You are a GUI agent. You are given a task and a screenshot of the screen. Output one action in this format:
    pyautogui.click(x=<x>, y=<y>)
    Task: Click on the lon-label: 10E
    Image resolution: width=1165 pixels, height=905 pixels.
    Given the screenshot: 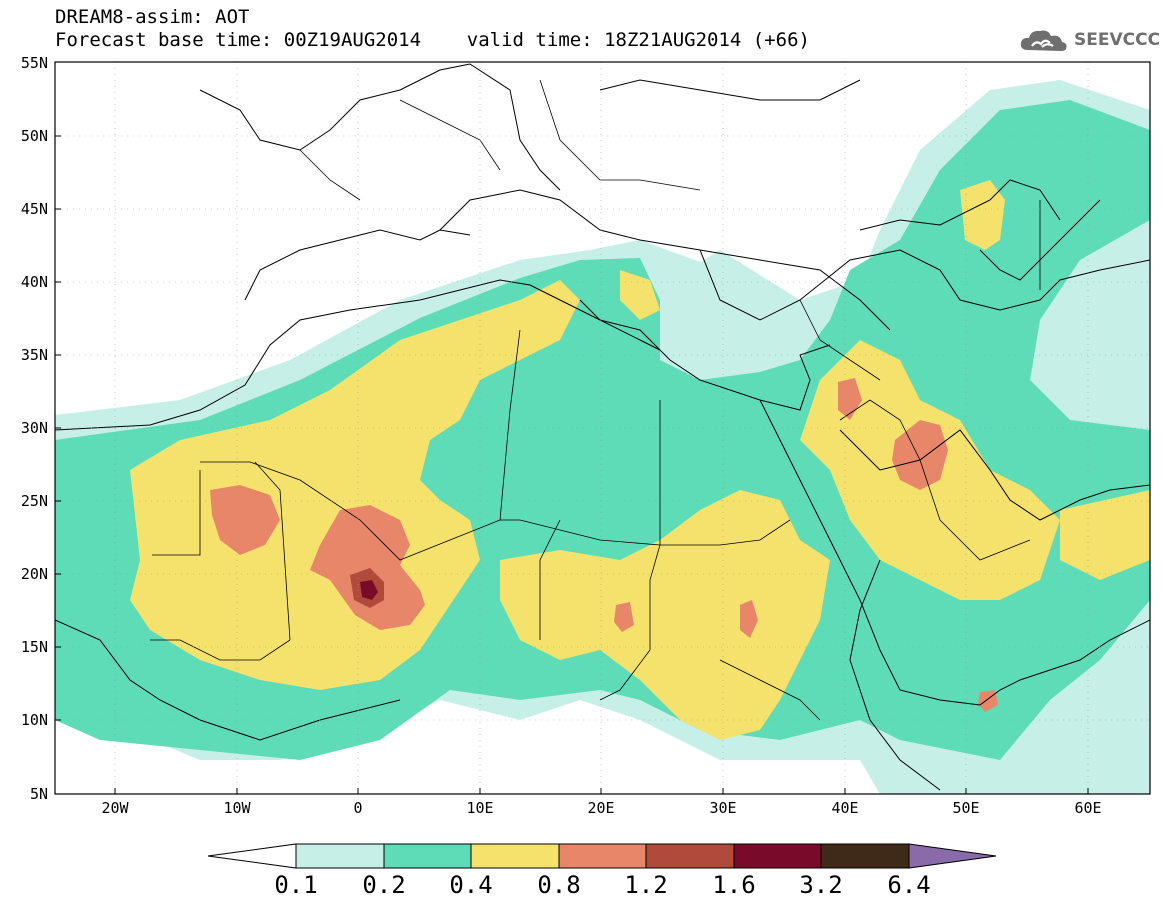 What is the action you would take?
    pyautogui.click(x=479, y=808)
    